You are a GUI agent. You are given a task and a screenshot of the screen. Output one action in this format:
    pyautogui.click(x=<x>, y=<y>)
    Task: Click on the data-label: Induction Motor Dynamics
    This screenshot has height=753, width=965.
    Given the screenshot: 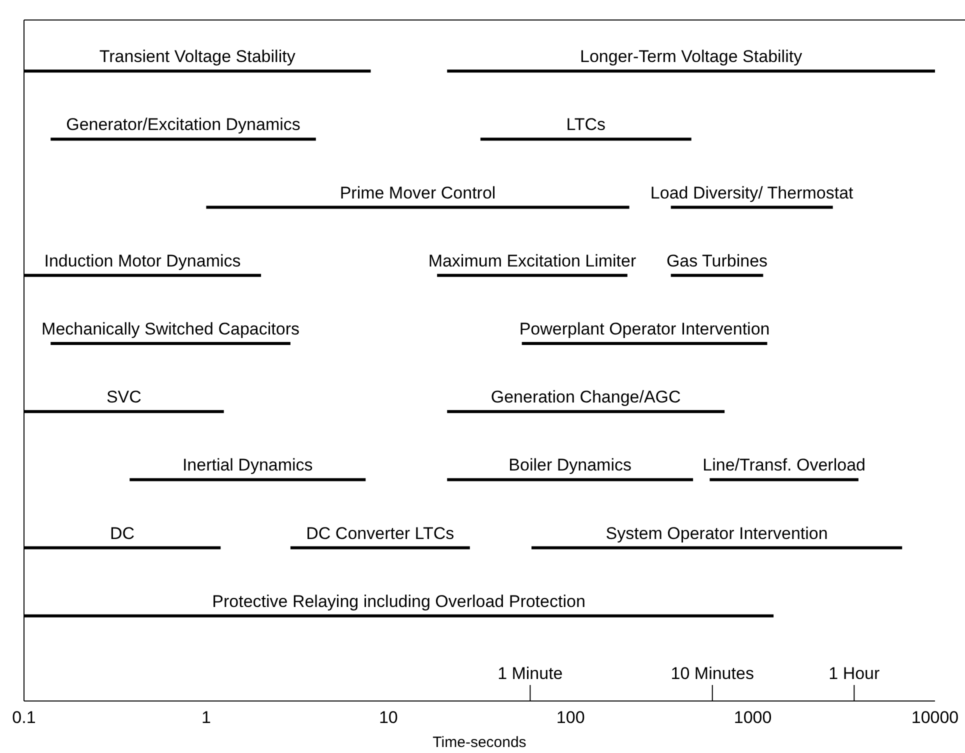 What is the action you would take?
    pyautogui.click(x=142, y=260)
    